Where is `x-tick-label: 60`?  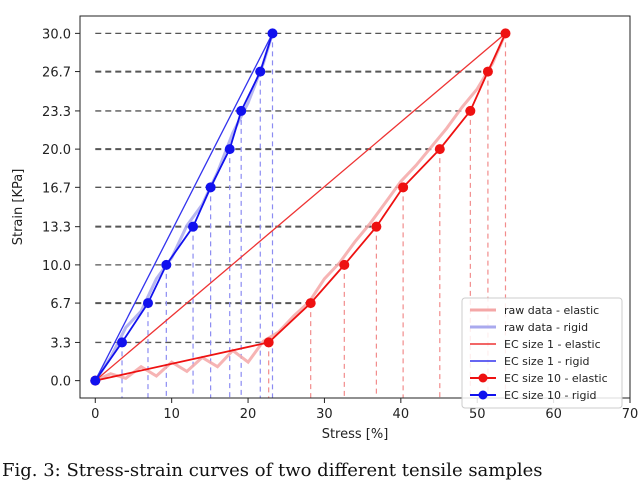
x-tick-label: 60 is located at coordinates (553, 414).